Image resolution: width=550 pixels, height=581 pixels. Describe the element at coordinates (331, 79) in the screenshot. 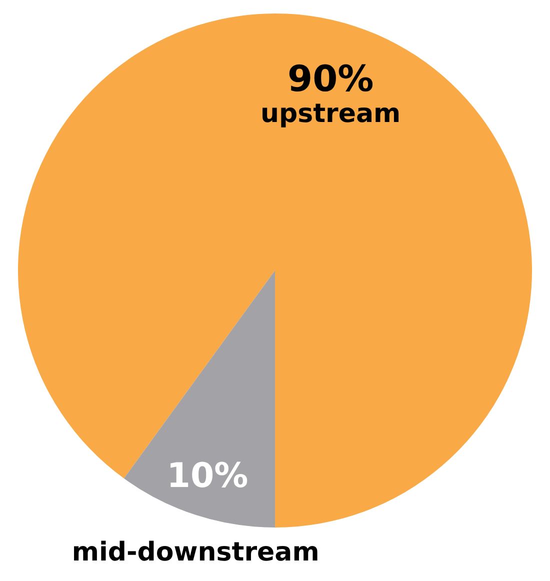

I see `data-label: 90%` at that location.